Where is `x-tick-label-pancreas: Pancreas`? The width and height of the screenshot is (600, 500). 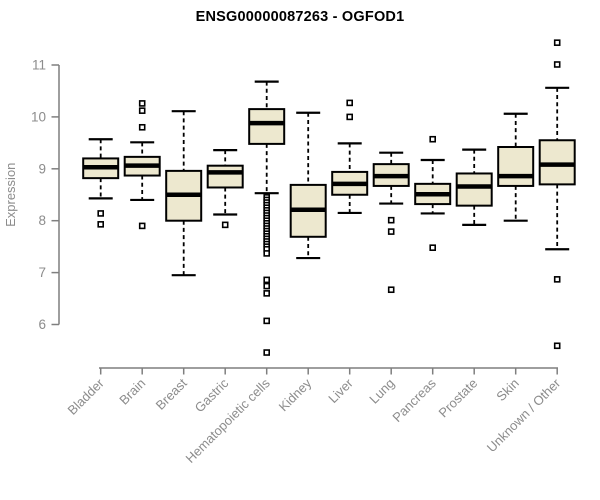
x-tick-label-pancreas: Pancreas is located at coordinates (414, 400).